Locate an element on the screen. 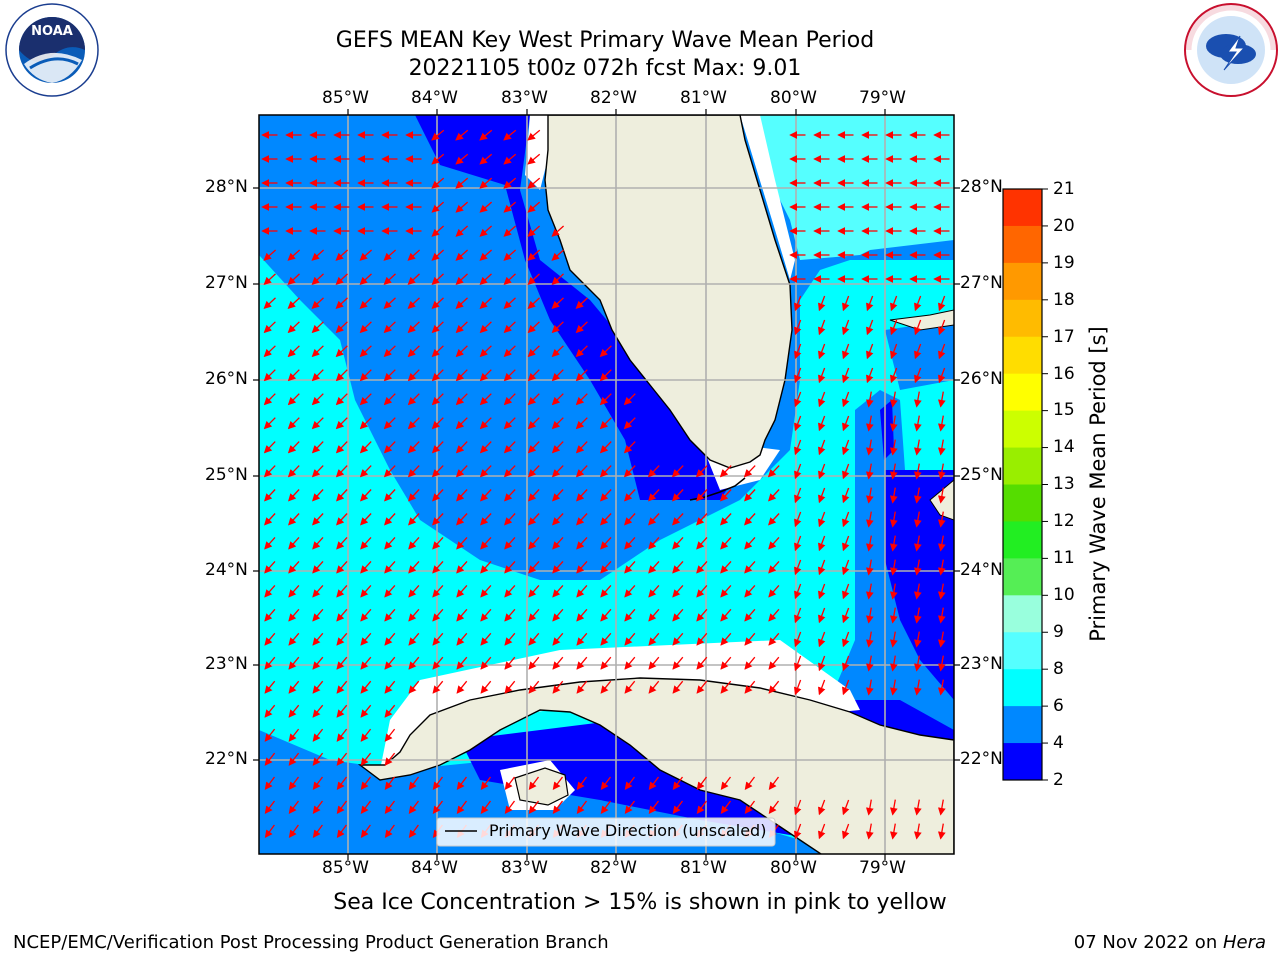 The height and width of the screenshot is (960, 1280). colorbar-tick: 13 is located at coordinates (1064, 484).